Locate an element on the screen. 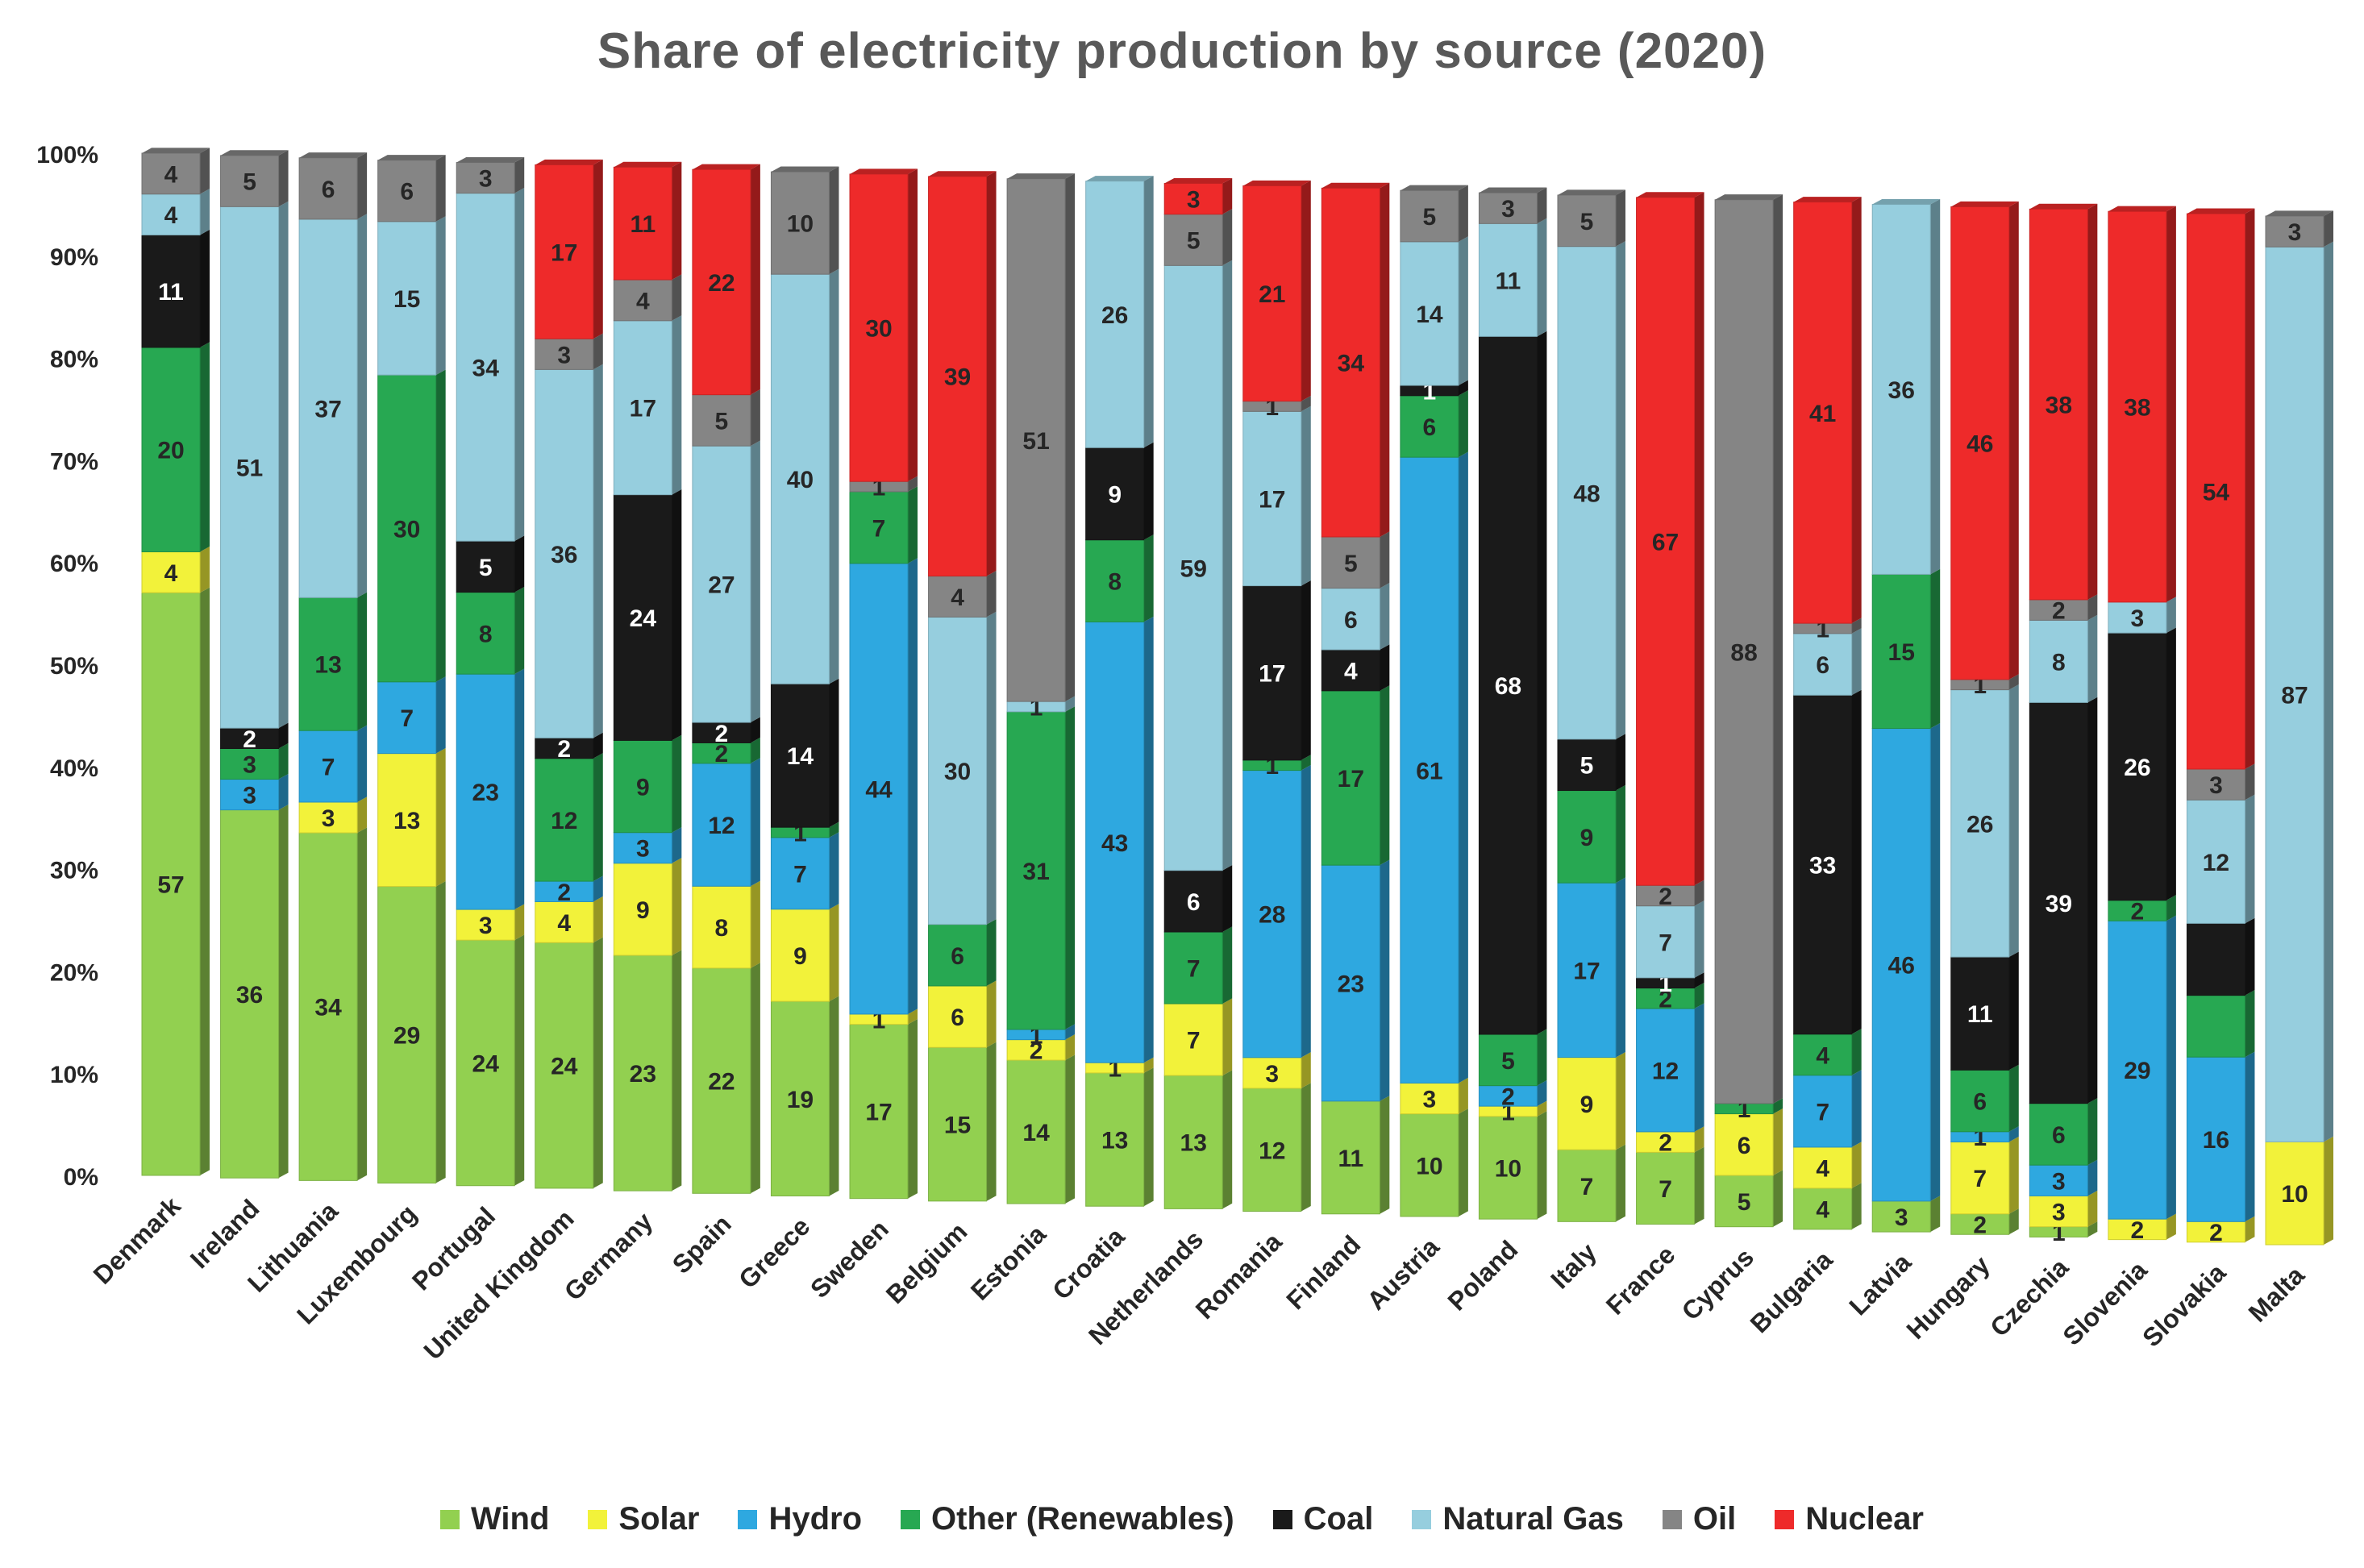 The height and width of the screenshot is (1568, 2364). y-tick-label: 0% is located at coordinates (81, 1177).